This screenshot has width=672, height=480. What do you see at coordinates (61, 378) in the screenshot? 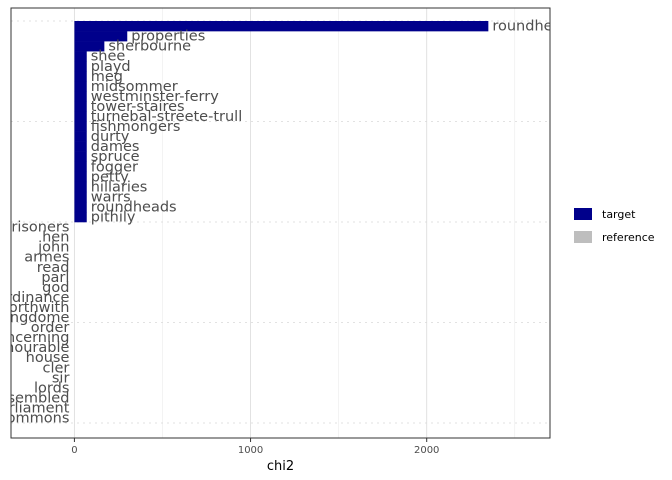
I see `word-label: sir` at bounding box center [61, 378].